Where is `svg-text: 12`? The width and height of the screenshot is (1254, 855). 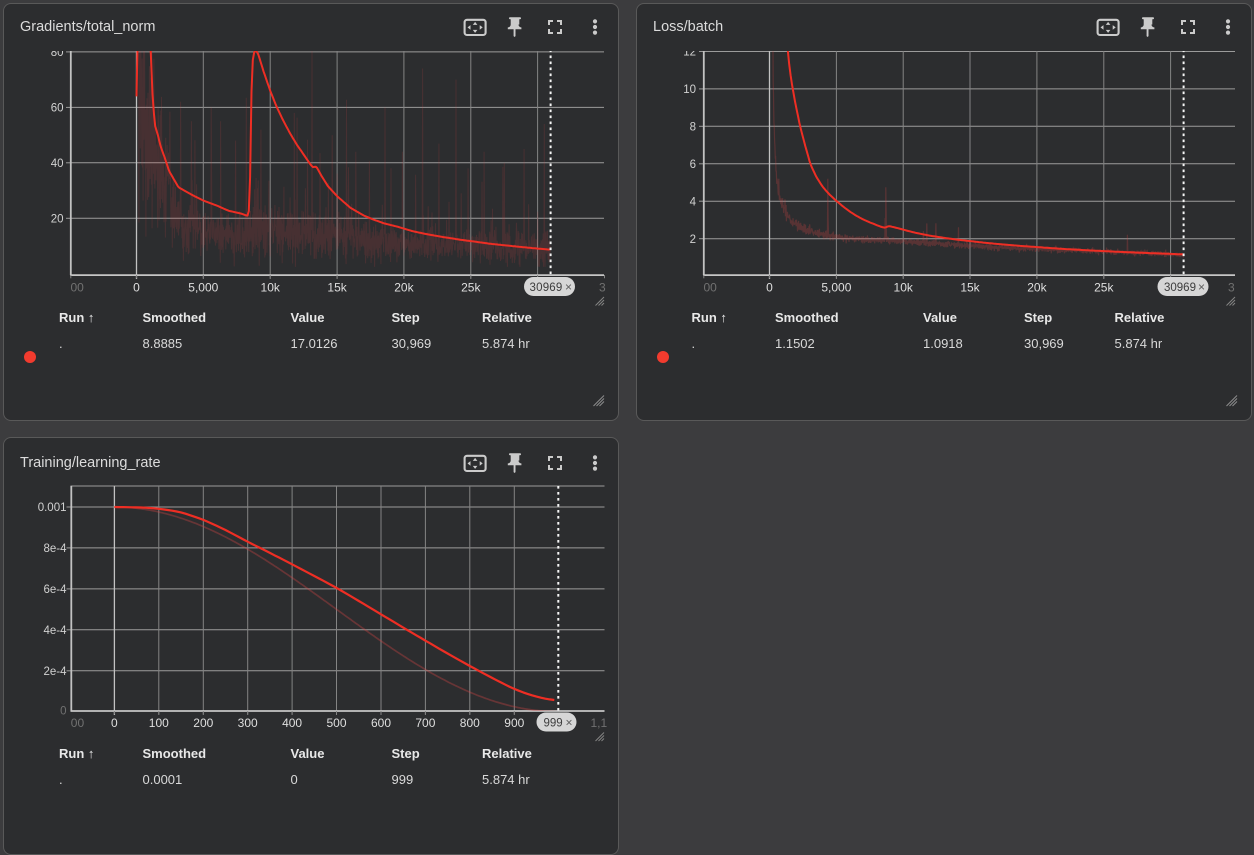
svg-text: 12 is located at coordinates (689, 55).